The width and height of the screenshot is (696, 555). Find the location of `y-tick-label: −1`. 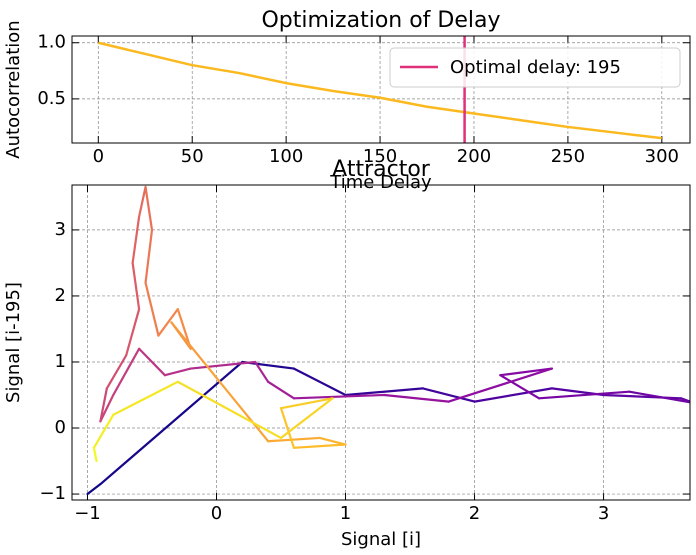

y-tick-label: −1 is located at coordinates (52, 493).